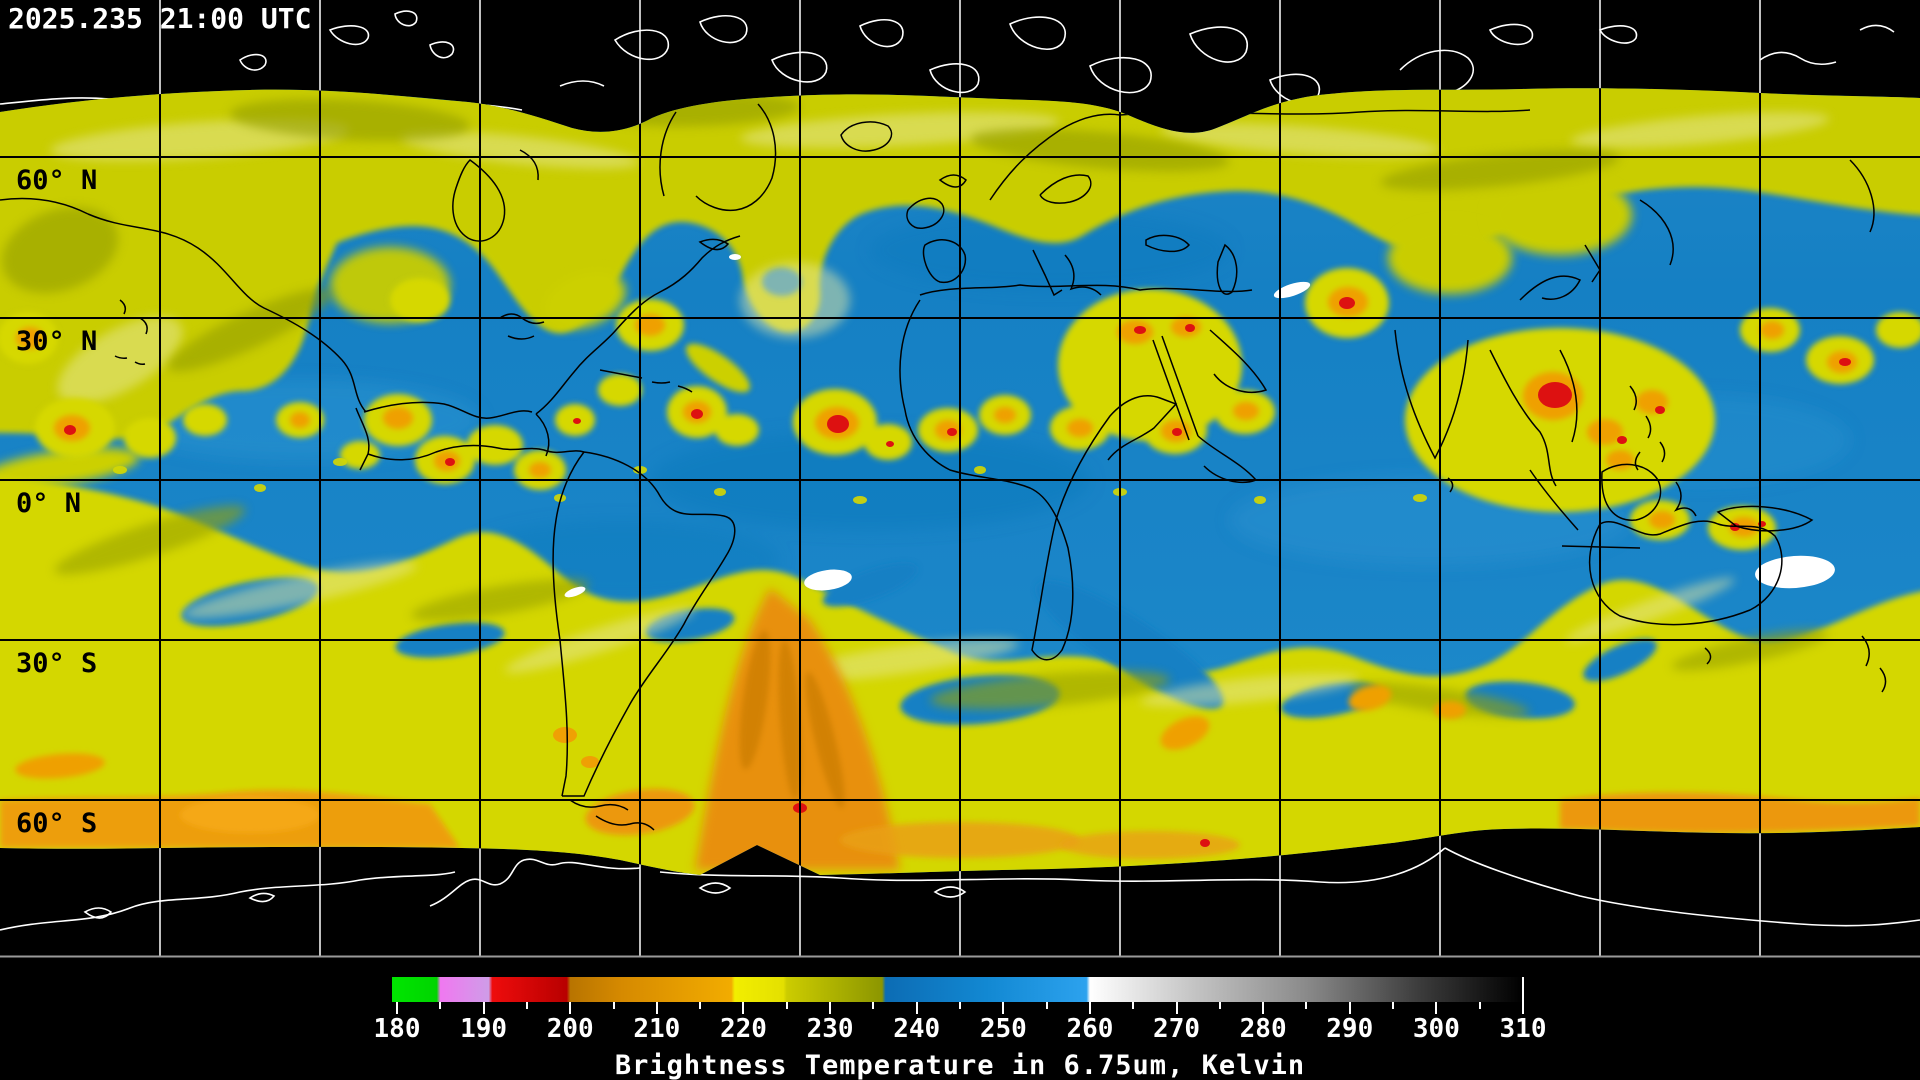 Image resolution: width=1920 pixels, height=1080 pixels. Describe the element at coordinates (830, 1029) in the screenshot. I see `colorbar-tick-label: 230` at that location.